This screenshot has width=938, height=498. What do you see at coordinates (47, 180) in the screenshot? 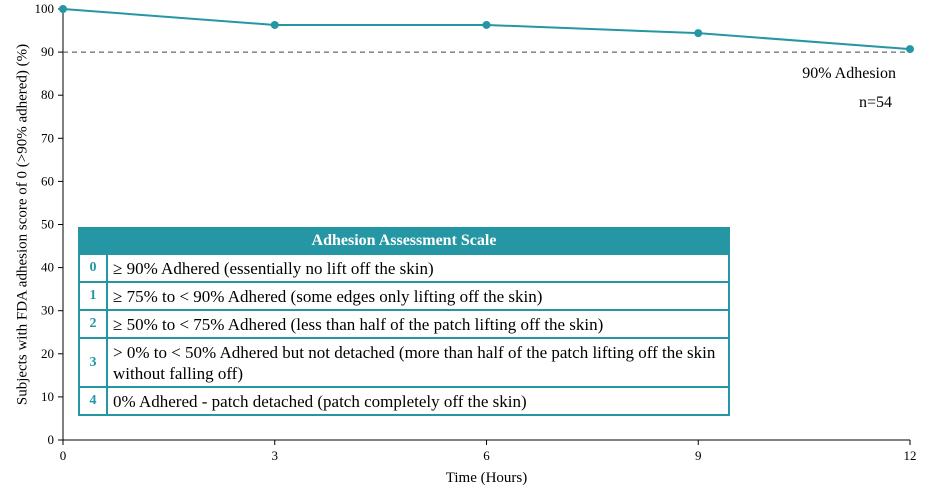
I see `y-tick-label: 60` at bounding box center [47, 180].